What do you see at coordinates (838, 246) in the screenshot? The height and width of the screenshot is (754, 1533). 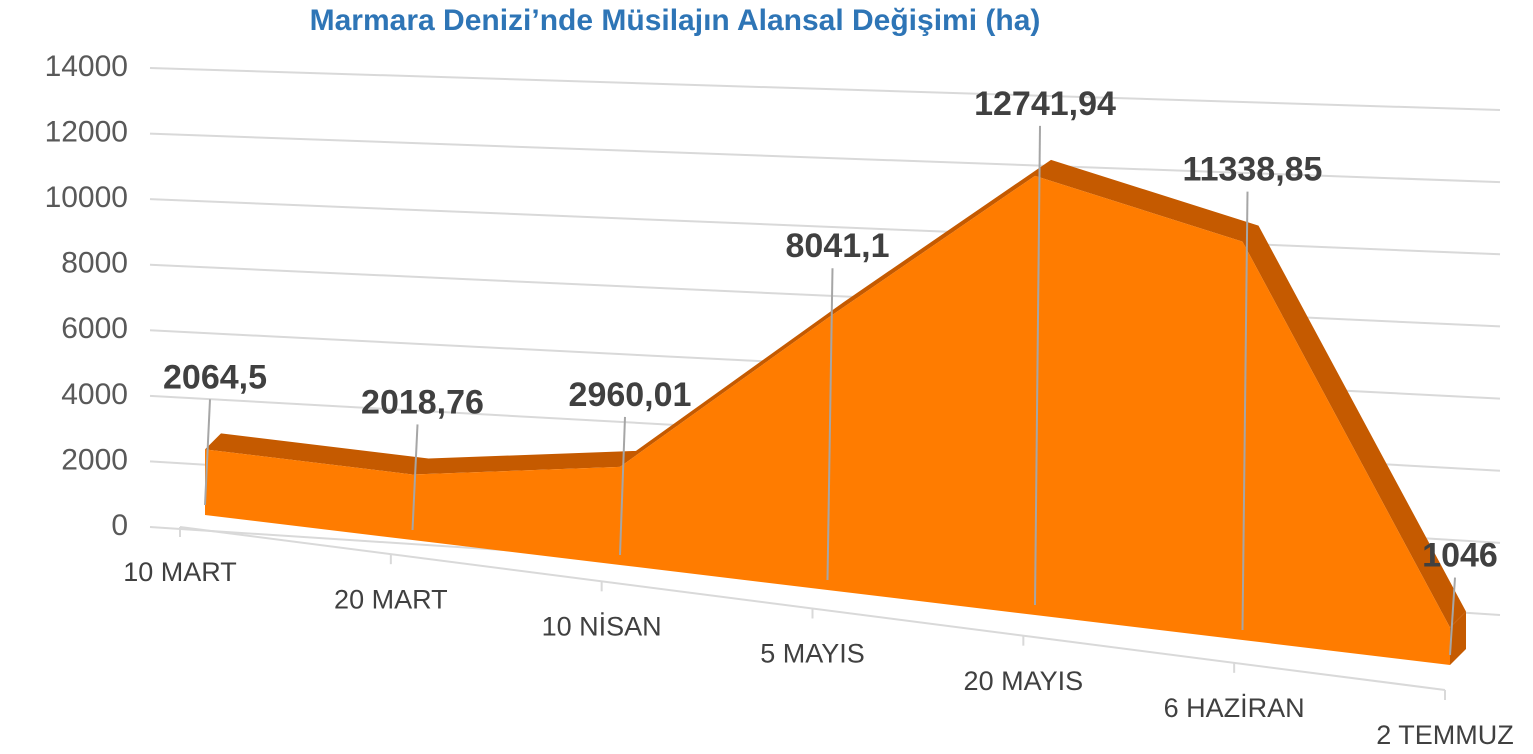 I see `data-label: 8041,1` at bounding box center [838, 246].